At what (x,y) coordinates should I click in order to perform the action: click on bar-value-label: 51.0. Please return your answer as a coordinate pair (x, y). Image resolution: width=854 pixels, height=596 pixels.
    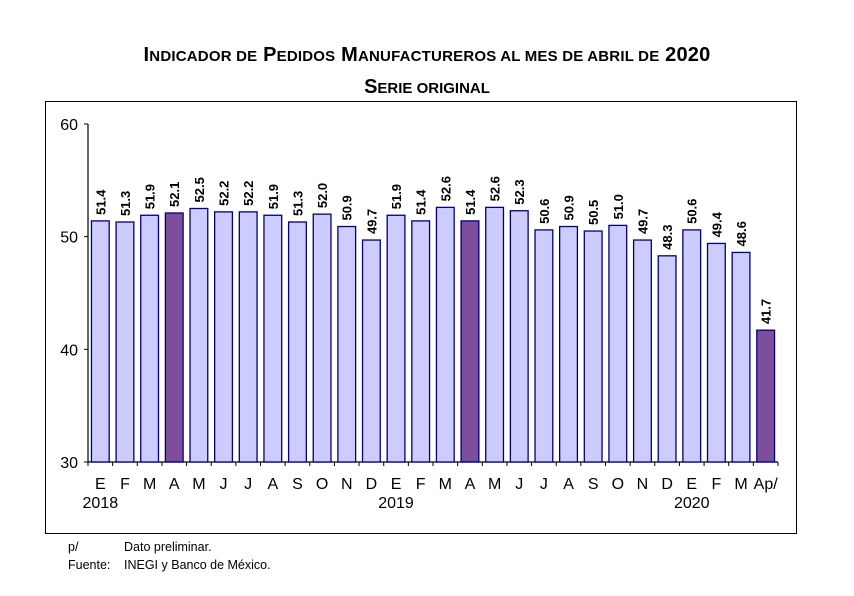
    Looking at the image, I should click on (618, 206).